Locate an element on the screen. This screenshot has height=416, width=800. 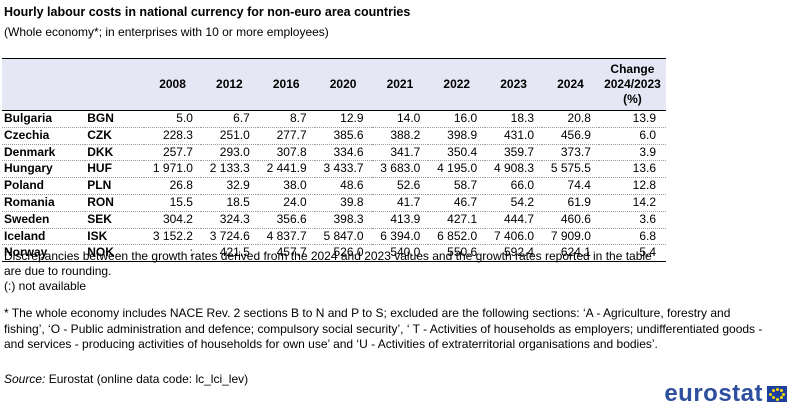
value-cell: 624.1 is located at coordinates (570, 253).